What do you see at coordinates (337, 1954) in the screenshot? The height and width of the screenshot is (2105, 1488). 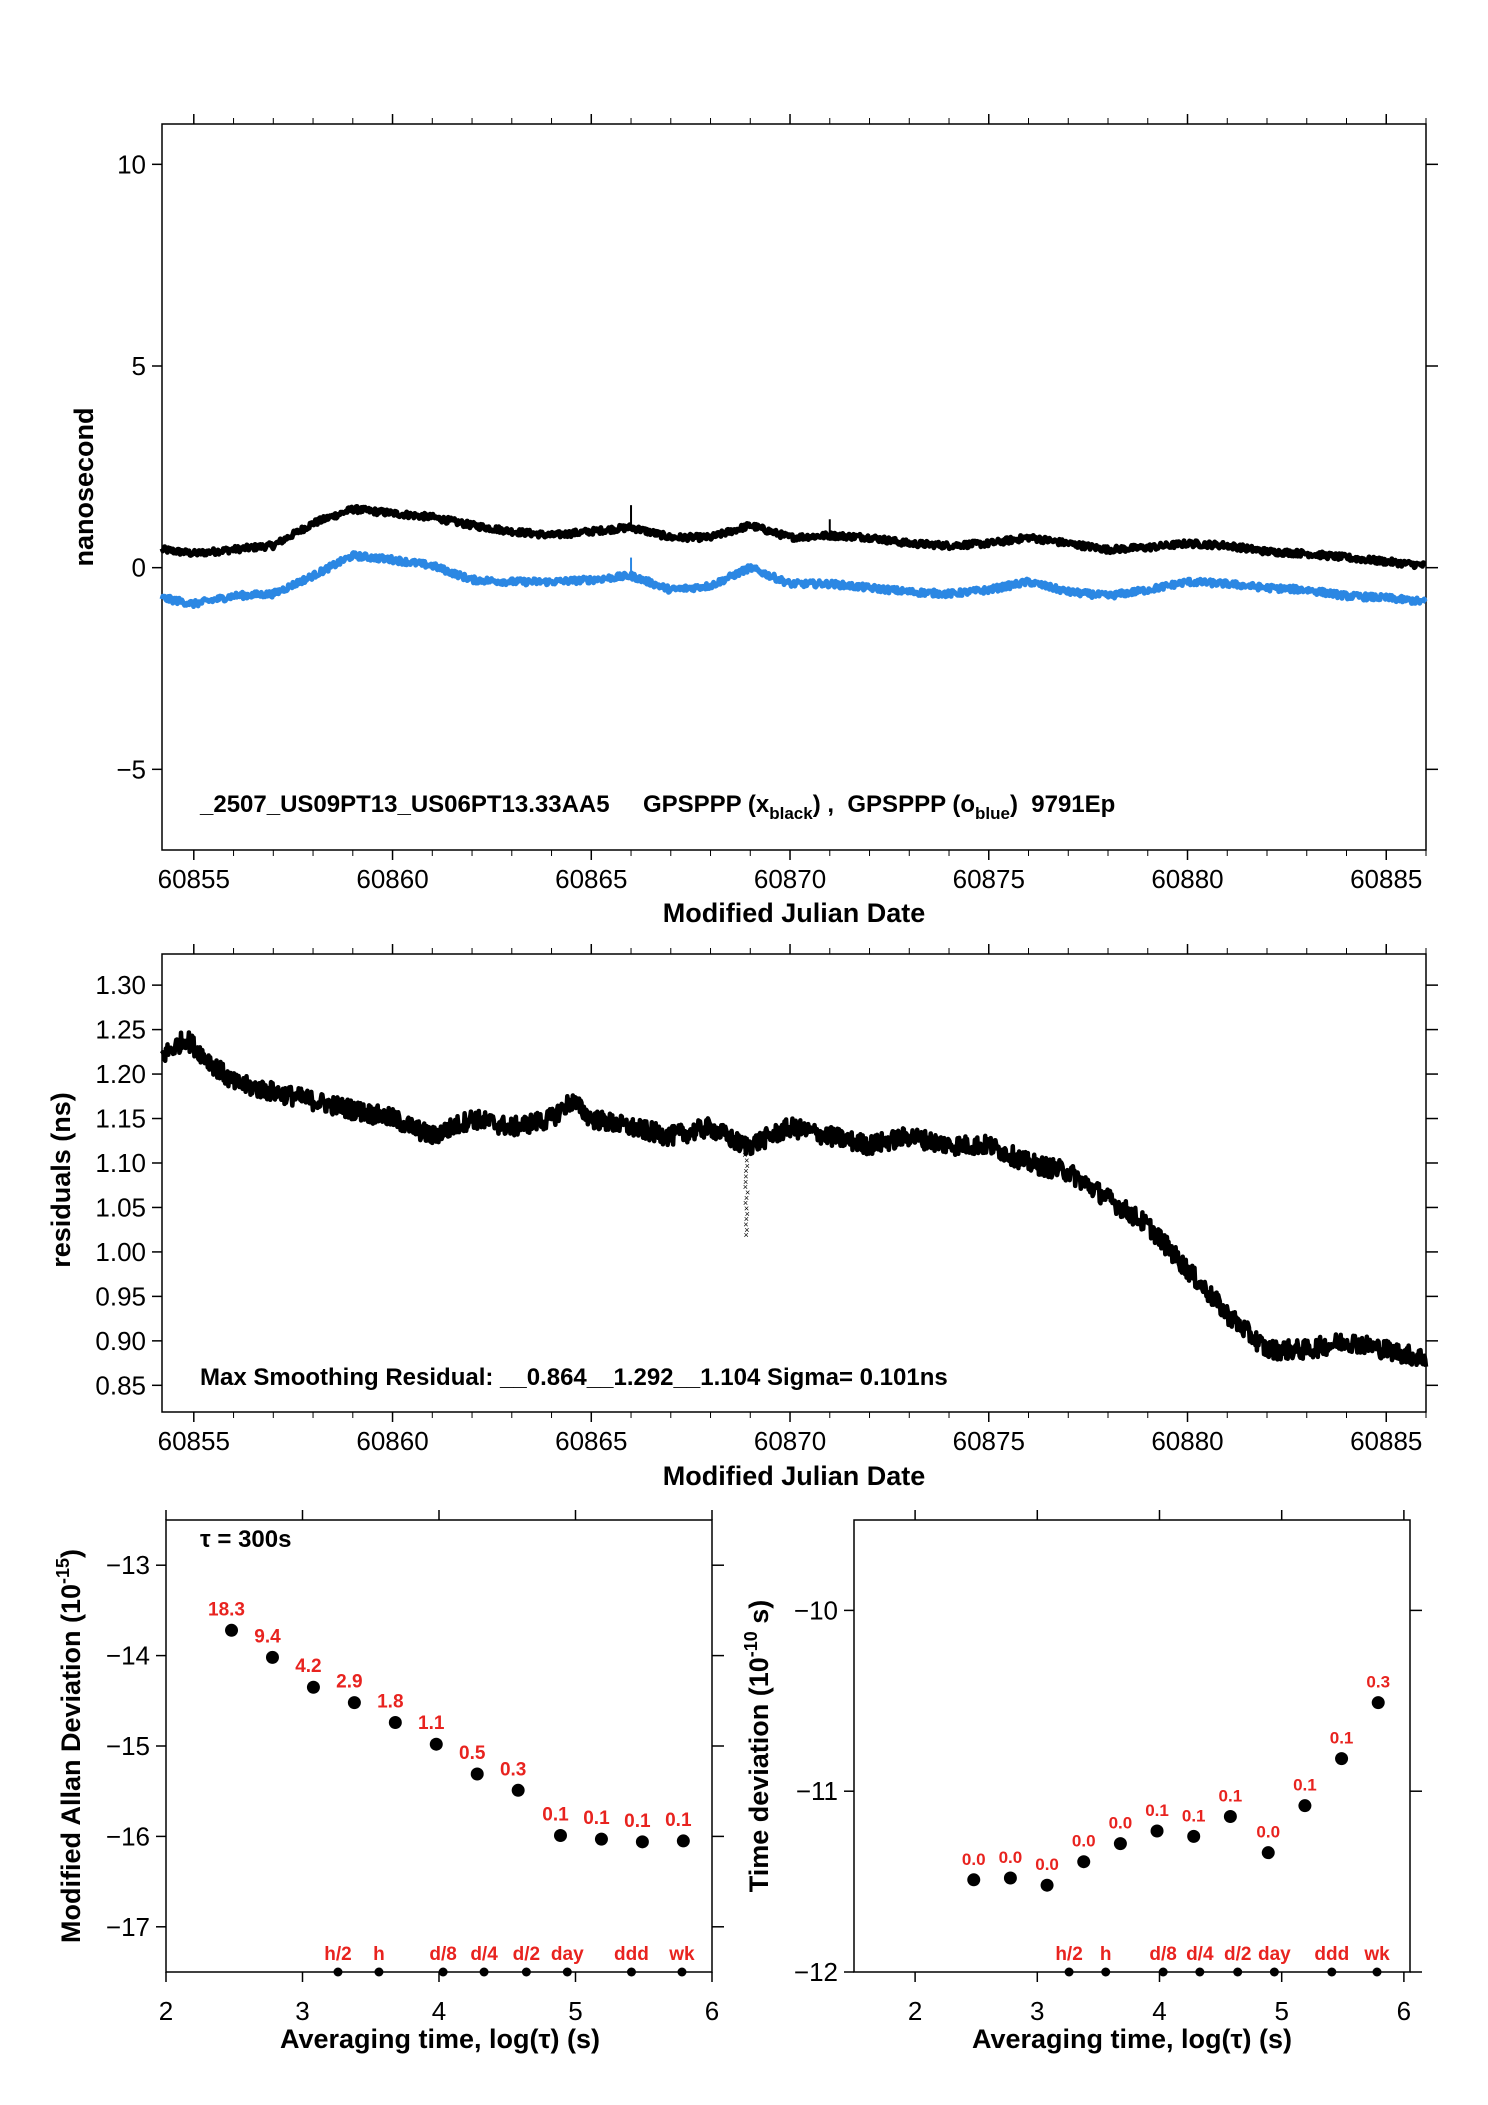 I see `interval-label: h/2` at bounding box center [337, 1954].